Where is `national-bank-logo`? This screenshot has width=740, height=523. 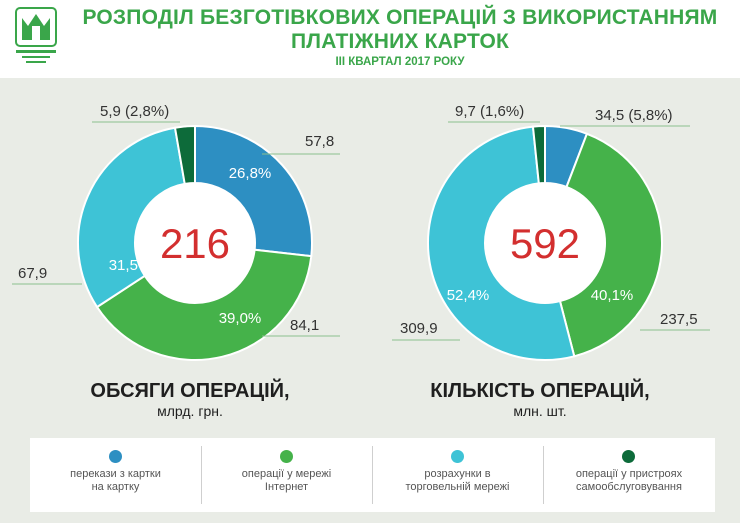 national-bank-logo is located at coordinates (36, 35).